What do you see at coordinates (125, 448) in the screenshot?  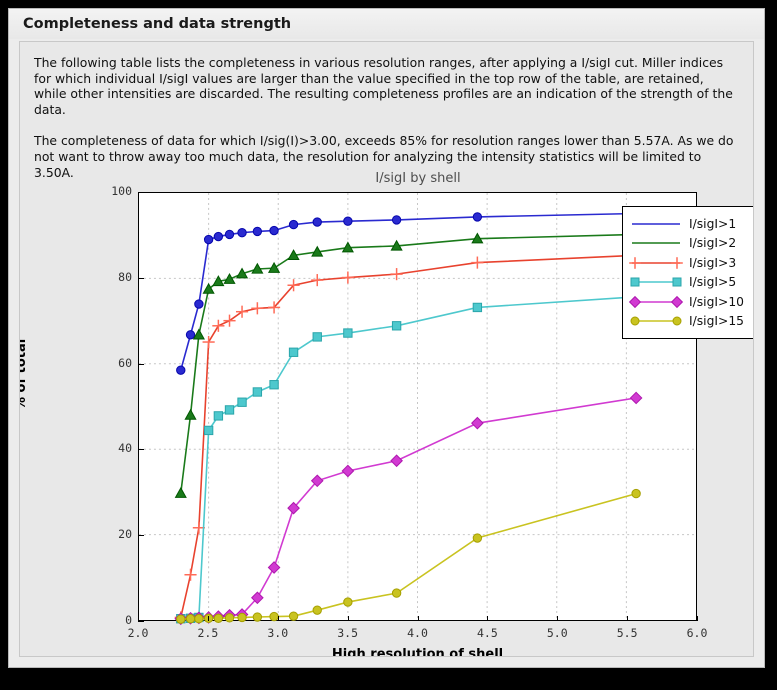 I see `y-tick-label: 40` at bounding box center [125, 448].